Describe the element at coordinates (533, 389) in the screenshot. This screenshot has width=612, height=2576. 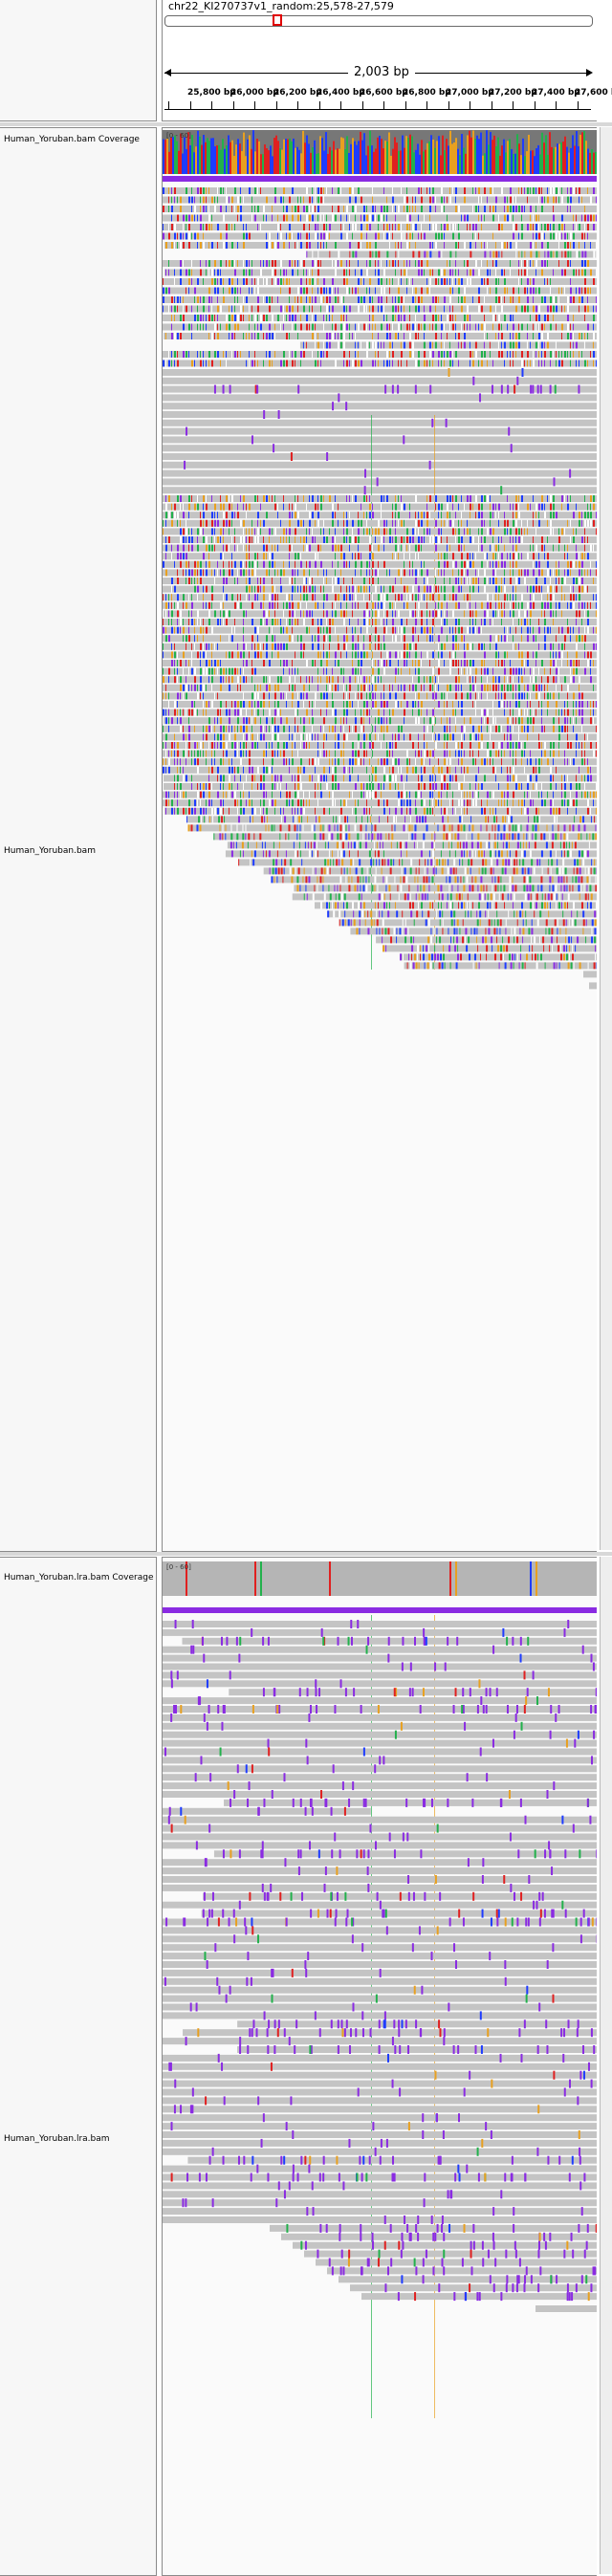
I see `read-insertion-marker` at that location.